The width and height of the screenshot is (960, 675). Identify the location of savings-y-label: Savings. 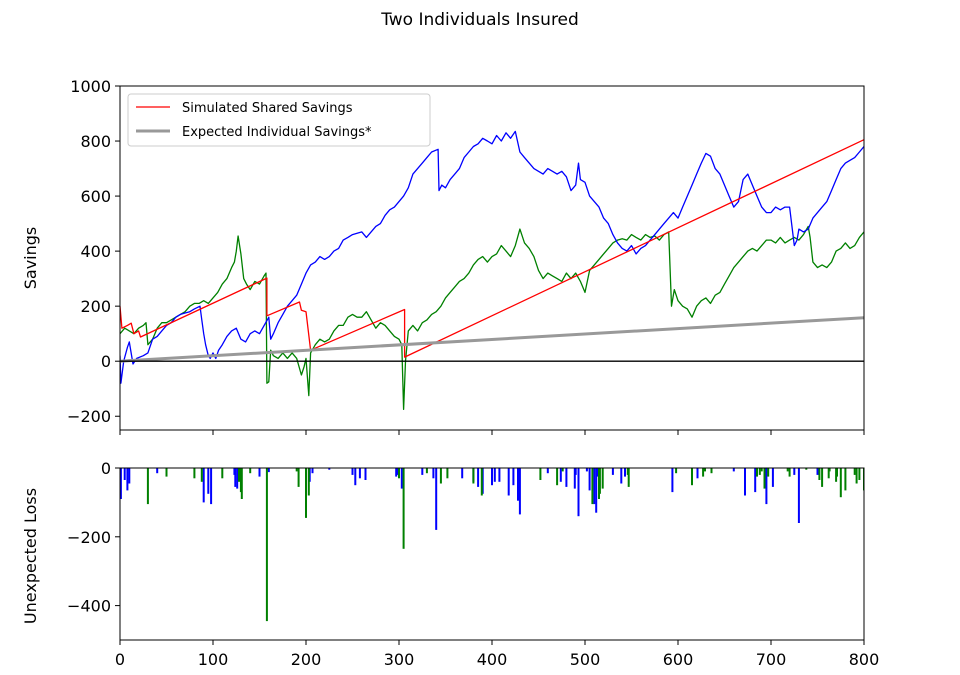
(30, 258).